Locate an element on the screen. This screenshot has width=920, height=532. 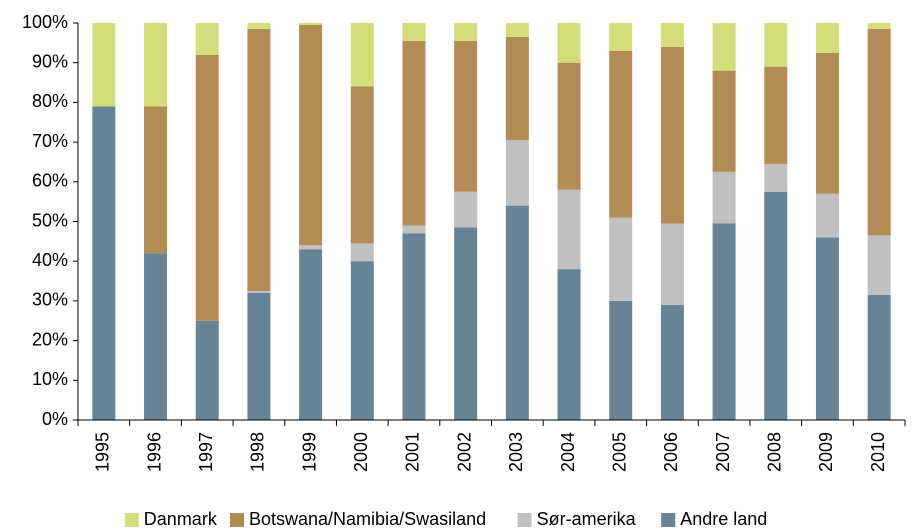
x-tick-label: 1997 is located at coordinates (206, 452).